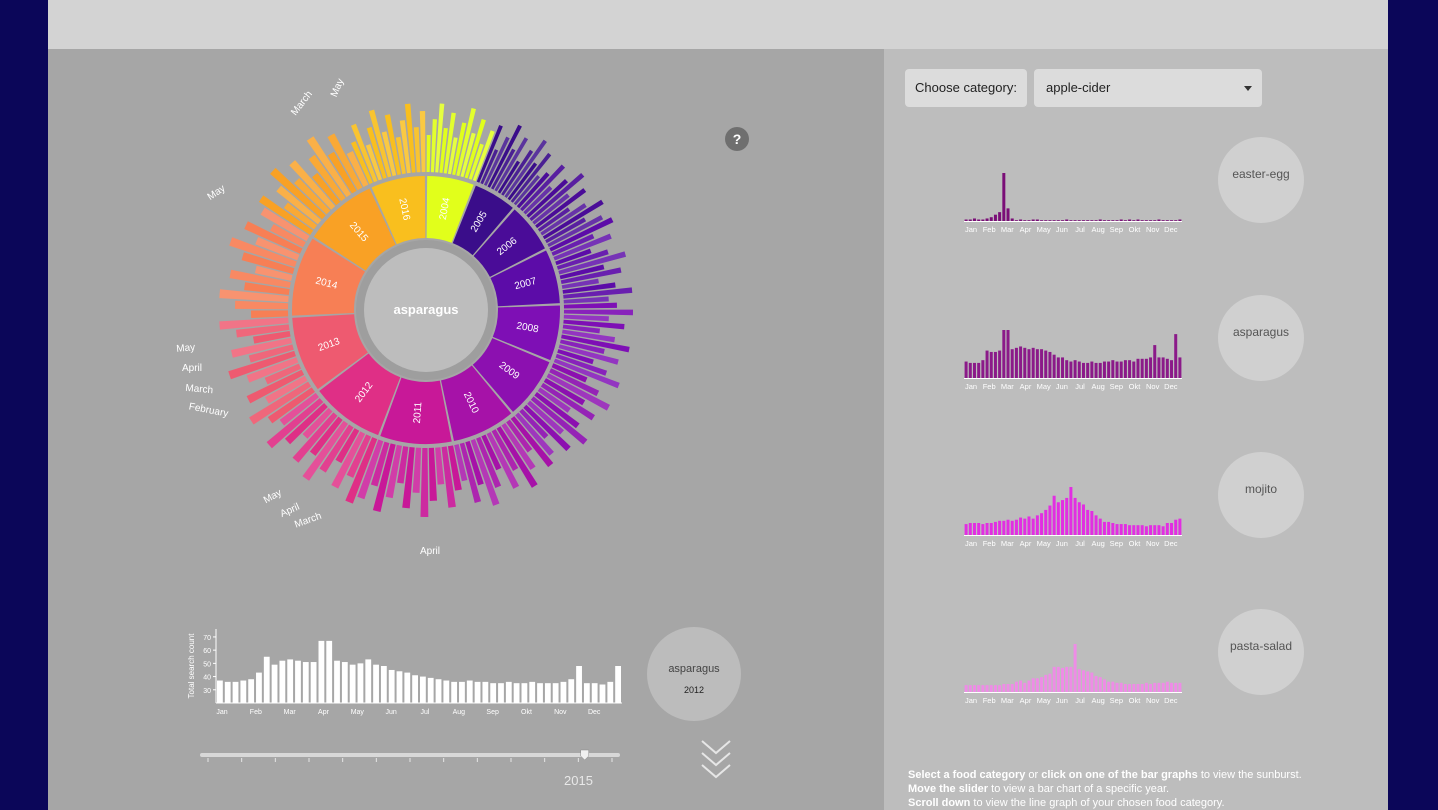 Image resolution: width=1438 pixels, height=810 pixels. What do you see at coordinates (694, 669) in the screenshot?
I see `year-summary-food: asparagus` at bounding box center [694, 669].